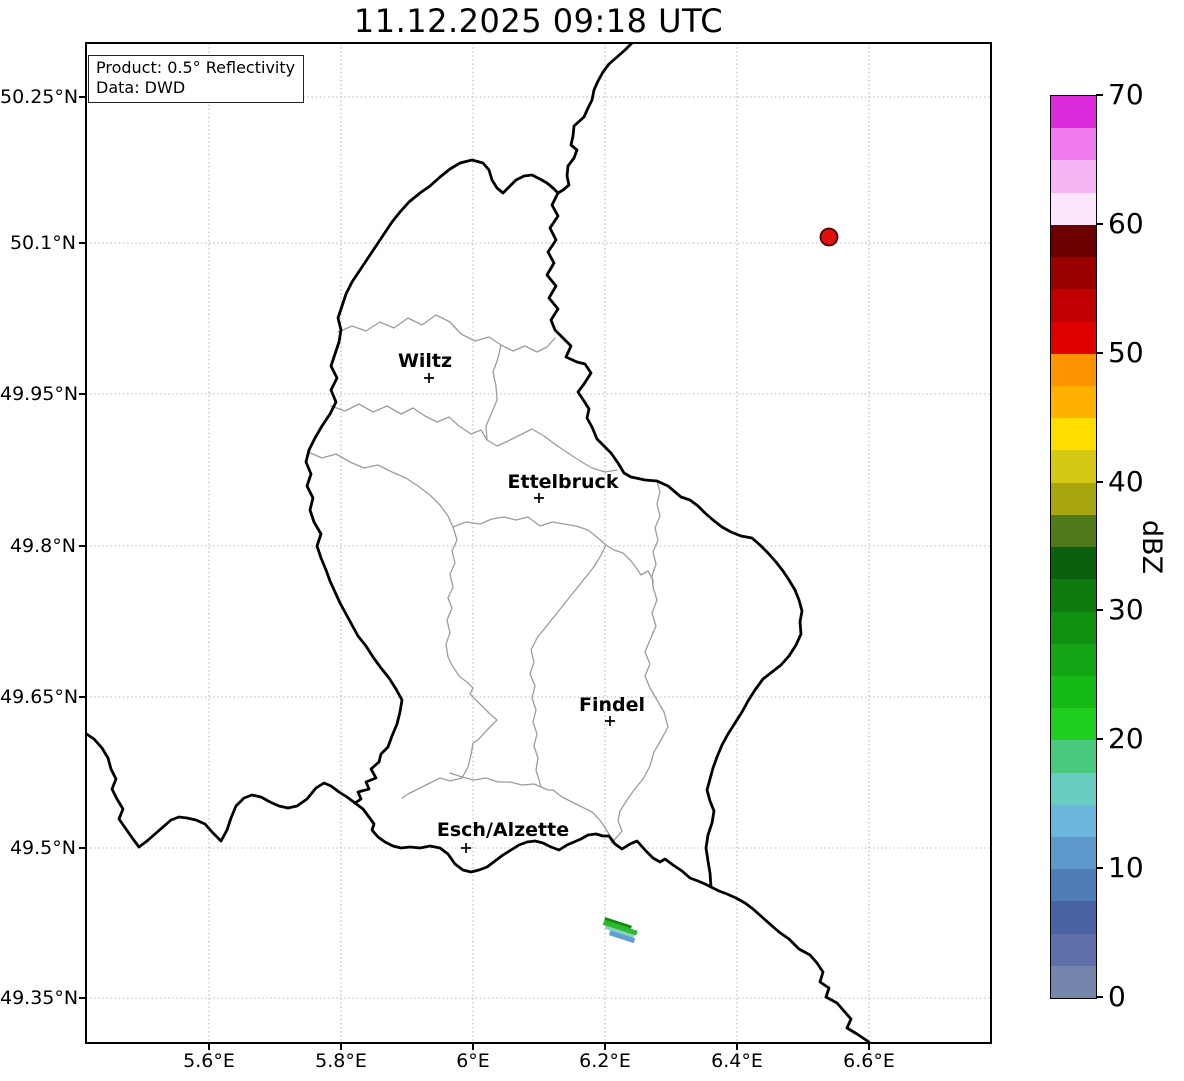 Image resolution: width=1184 pixels, height=1081 pixels. Describe the element at coordinates (1126, 610) in the screenshot. I see `colorbar-tick-label: 30` at that location.